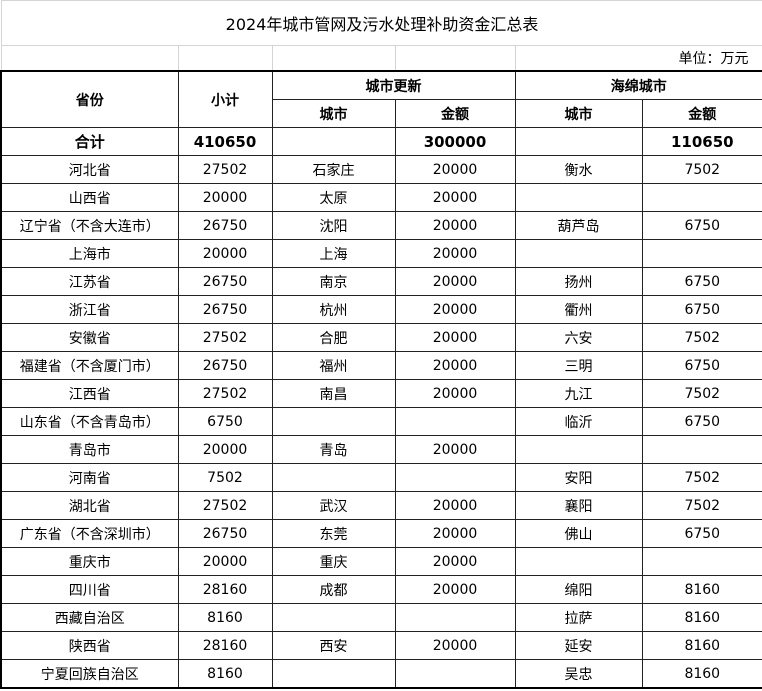 Image resolution: width=762 pixels, height=691 pixels. I want to click on sponge-city-cell: 六安, so click(578, 337).